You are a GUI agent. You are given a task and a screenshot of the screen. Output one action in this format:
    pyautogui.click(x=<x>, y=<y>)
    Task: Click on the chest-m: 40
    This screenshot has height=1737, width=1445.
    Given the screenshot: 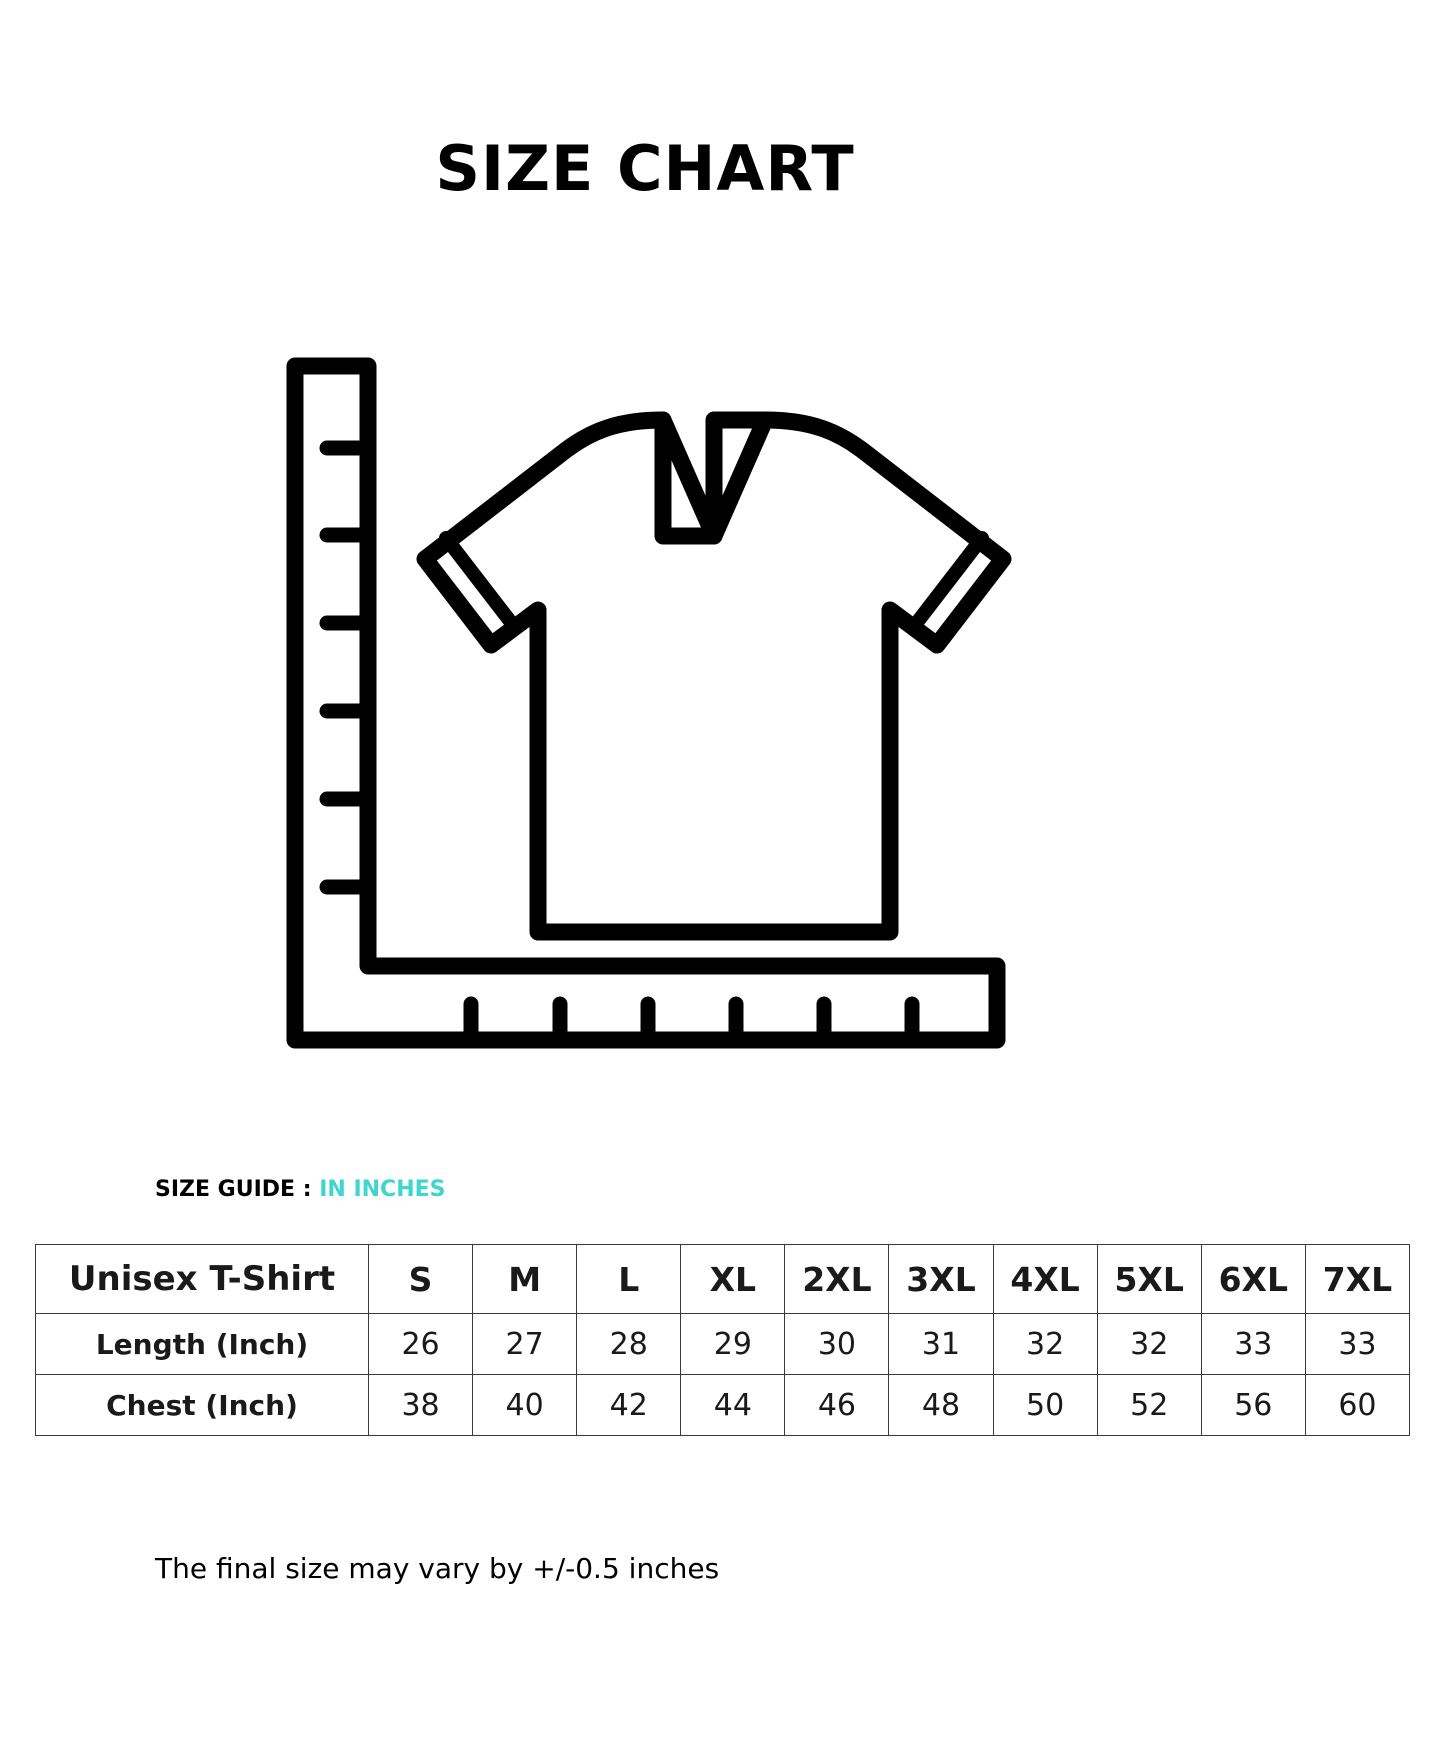 What is the action you would take?
    pyautogui.click(x=525, y=1405)
    